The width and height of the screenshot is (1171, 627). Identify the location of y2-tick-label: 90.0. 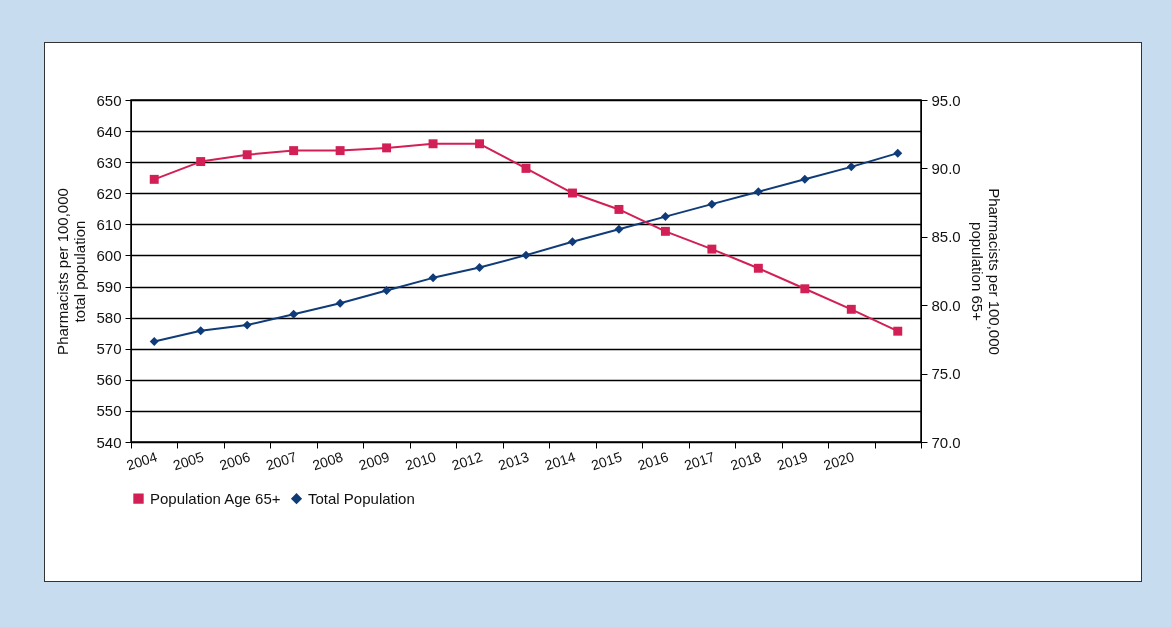
(946, 168).